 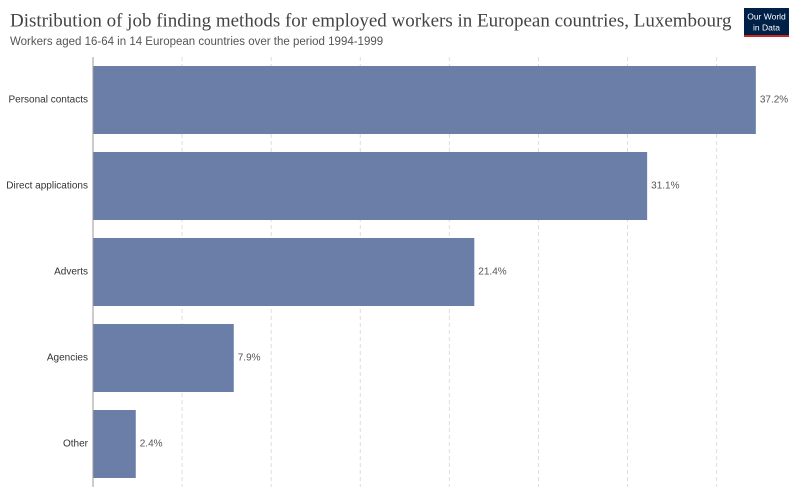 What do you see at coordinates (665, 186) in the screenshot?
I see `value-label: 31.1%` at bounding box center [665, 186].